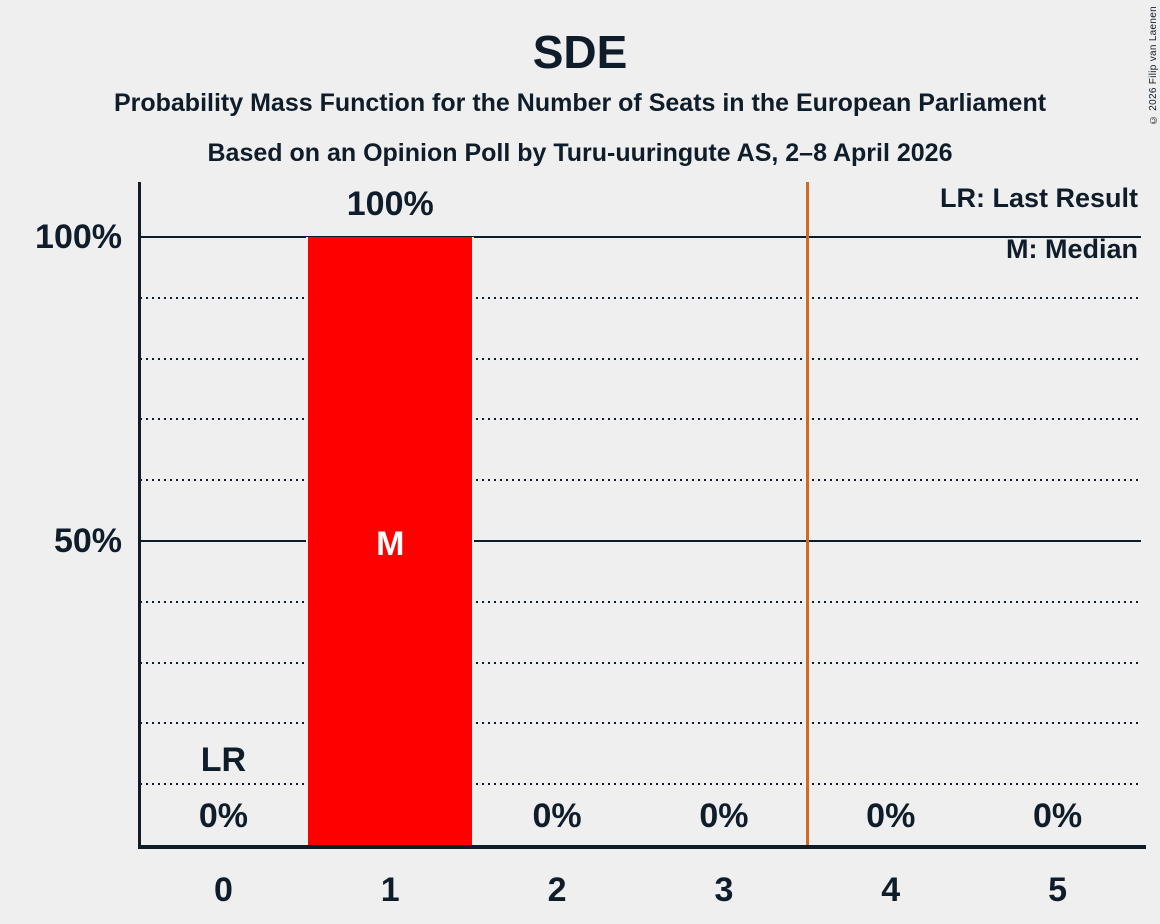 The width and height of the screenshot is (1160, 924). What do you see at coordinates (640, 358) in the screenshot?
I see `gridline-dotted-80pct` at bounding box center [640, 358].